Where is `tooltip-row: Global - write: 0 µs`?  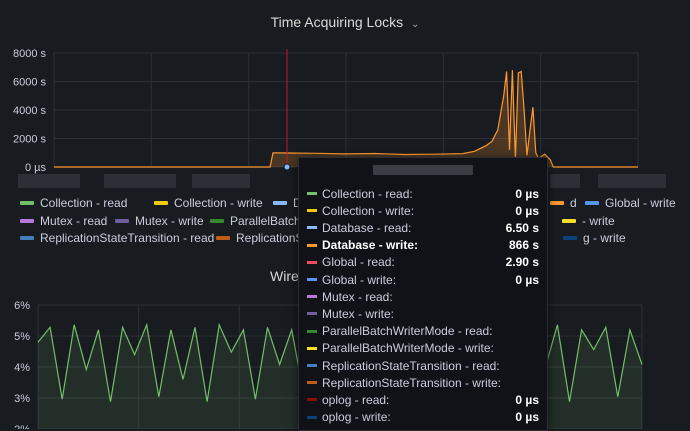 tooltip-row: Global - write: 0 µs is located at coordinates (423, 279).